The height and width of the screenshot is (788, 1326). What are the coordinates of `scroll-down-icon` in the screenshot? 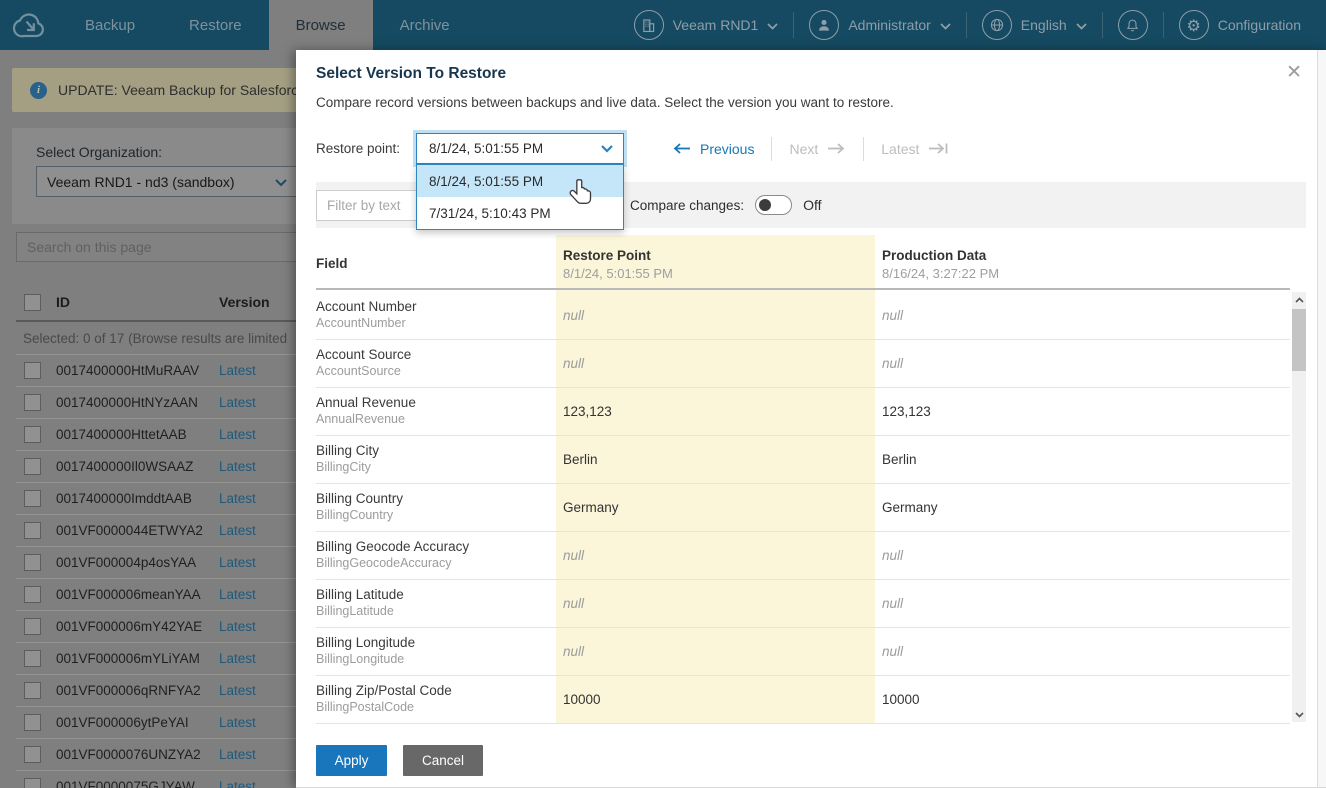 It's located at (1299, 714).